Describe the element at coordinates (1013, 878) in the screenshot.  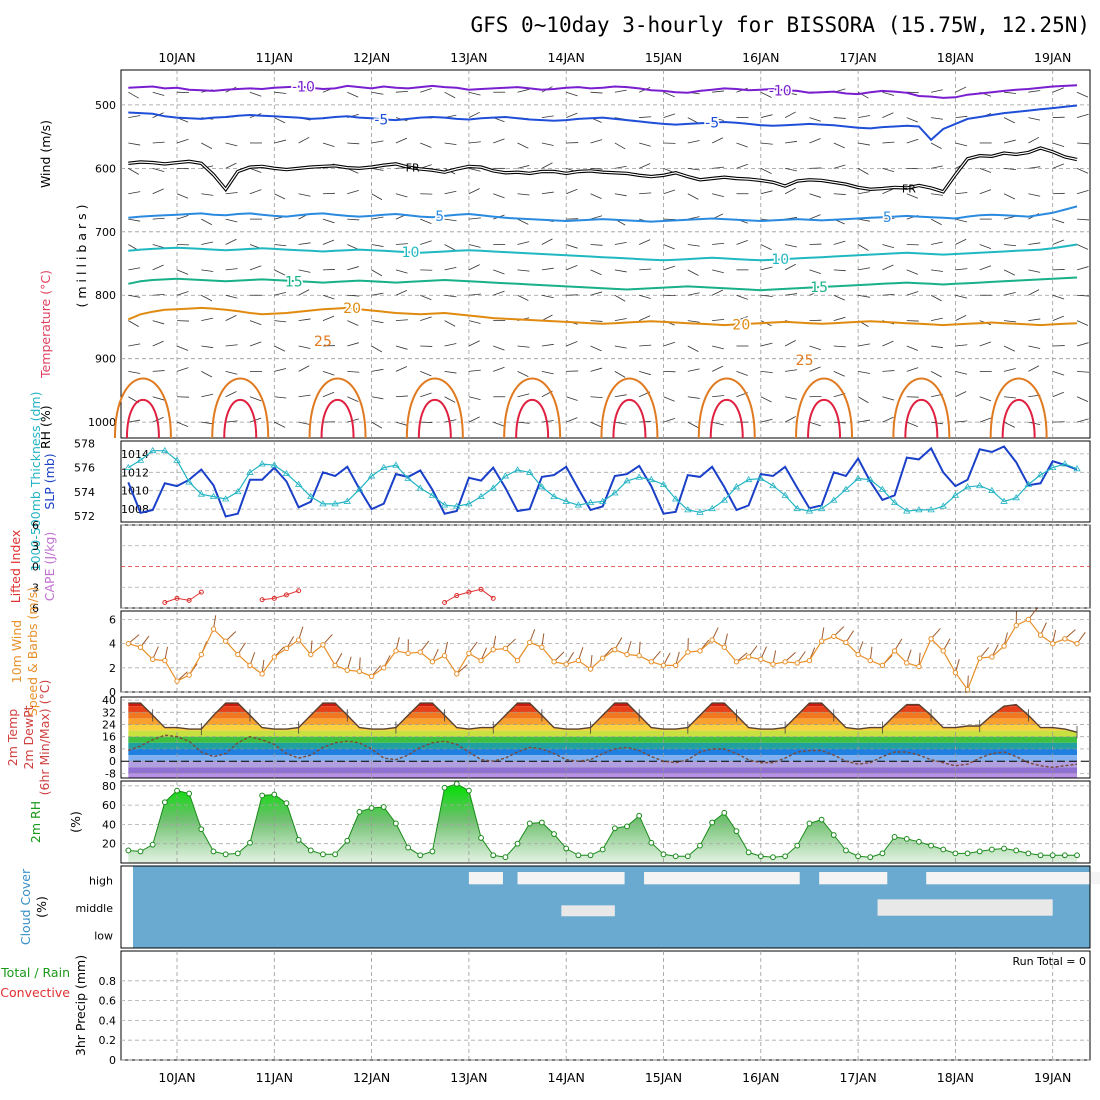
I see `cloud-clear-high` at that location.